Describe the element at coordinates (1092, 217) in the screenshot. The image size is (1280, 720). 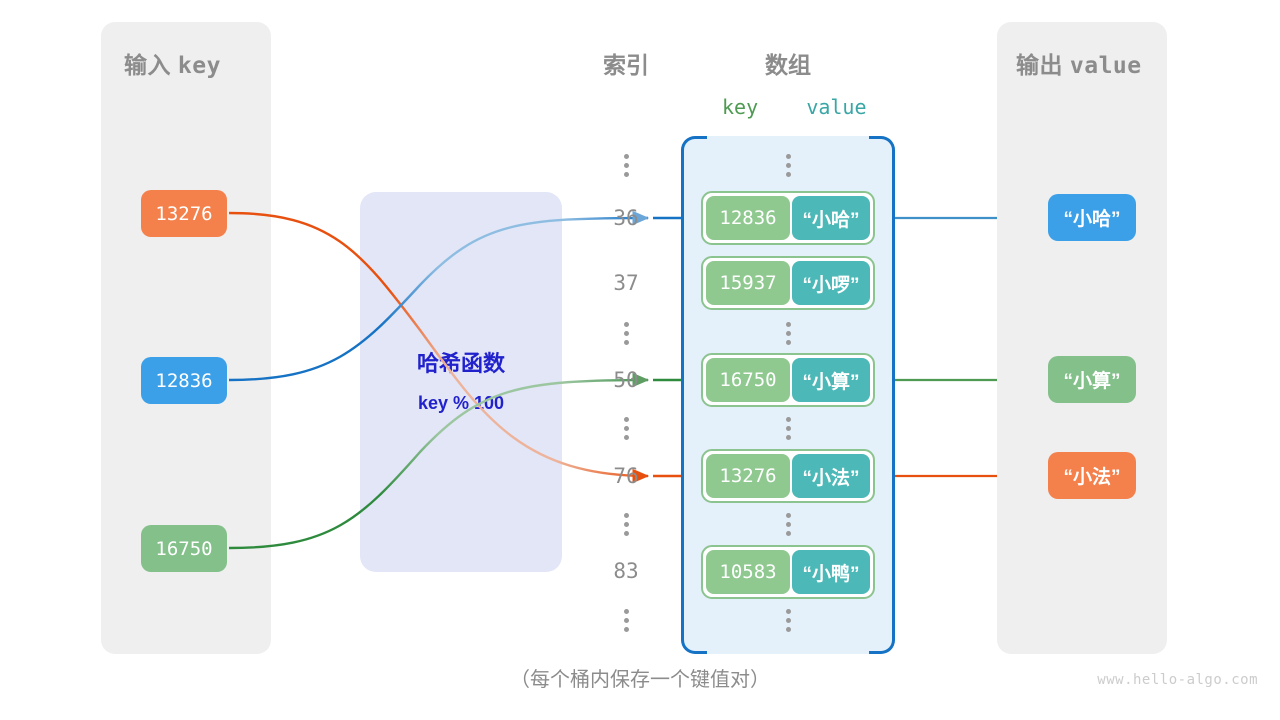
I see `output-value-chip-xiaoha: “小哈”` at that location.